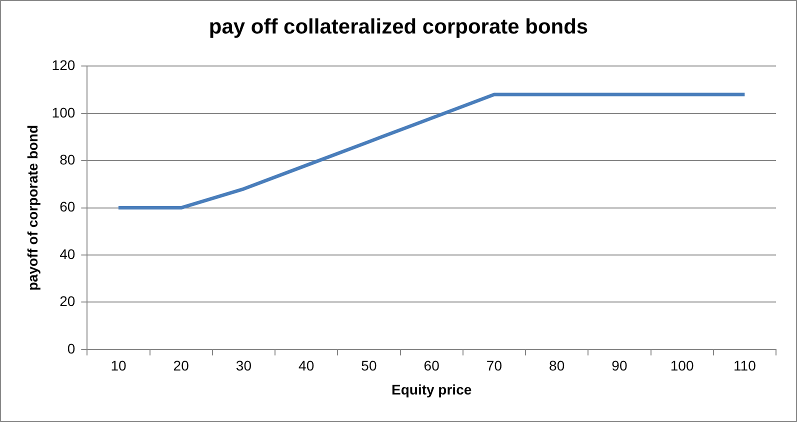 The width and height of the screenshot is (797, 422). I want to click on chart-title: pay off collateralized corporate bonds, so click(398, 26).